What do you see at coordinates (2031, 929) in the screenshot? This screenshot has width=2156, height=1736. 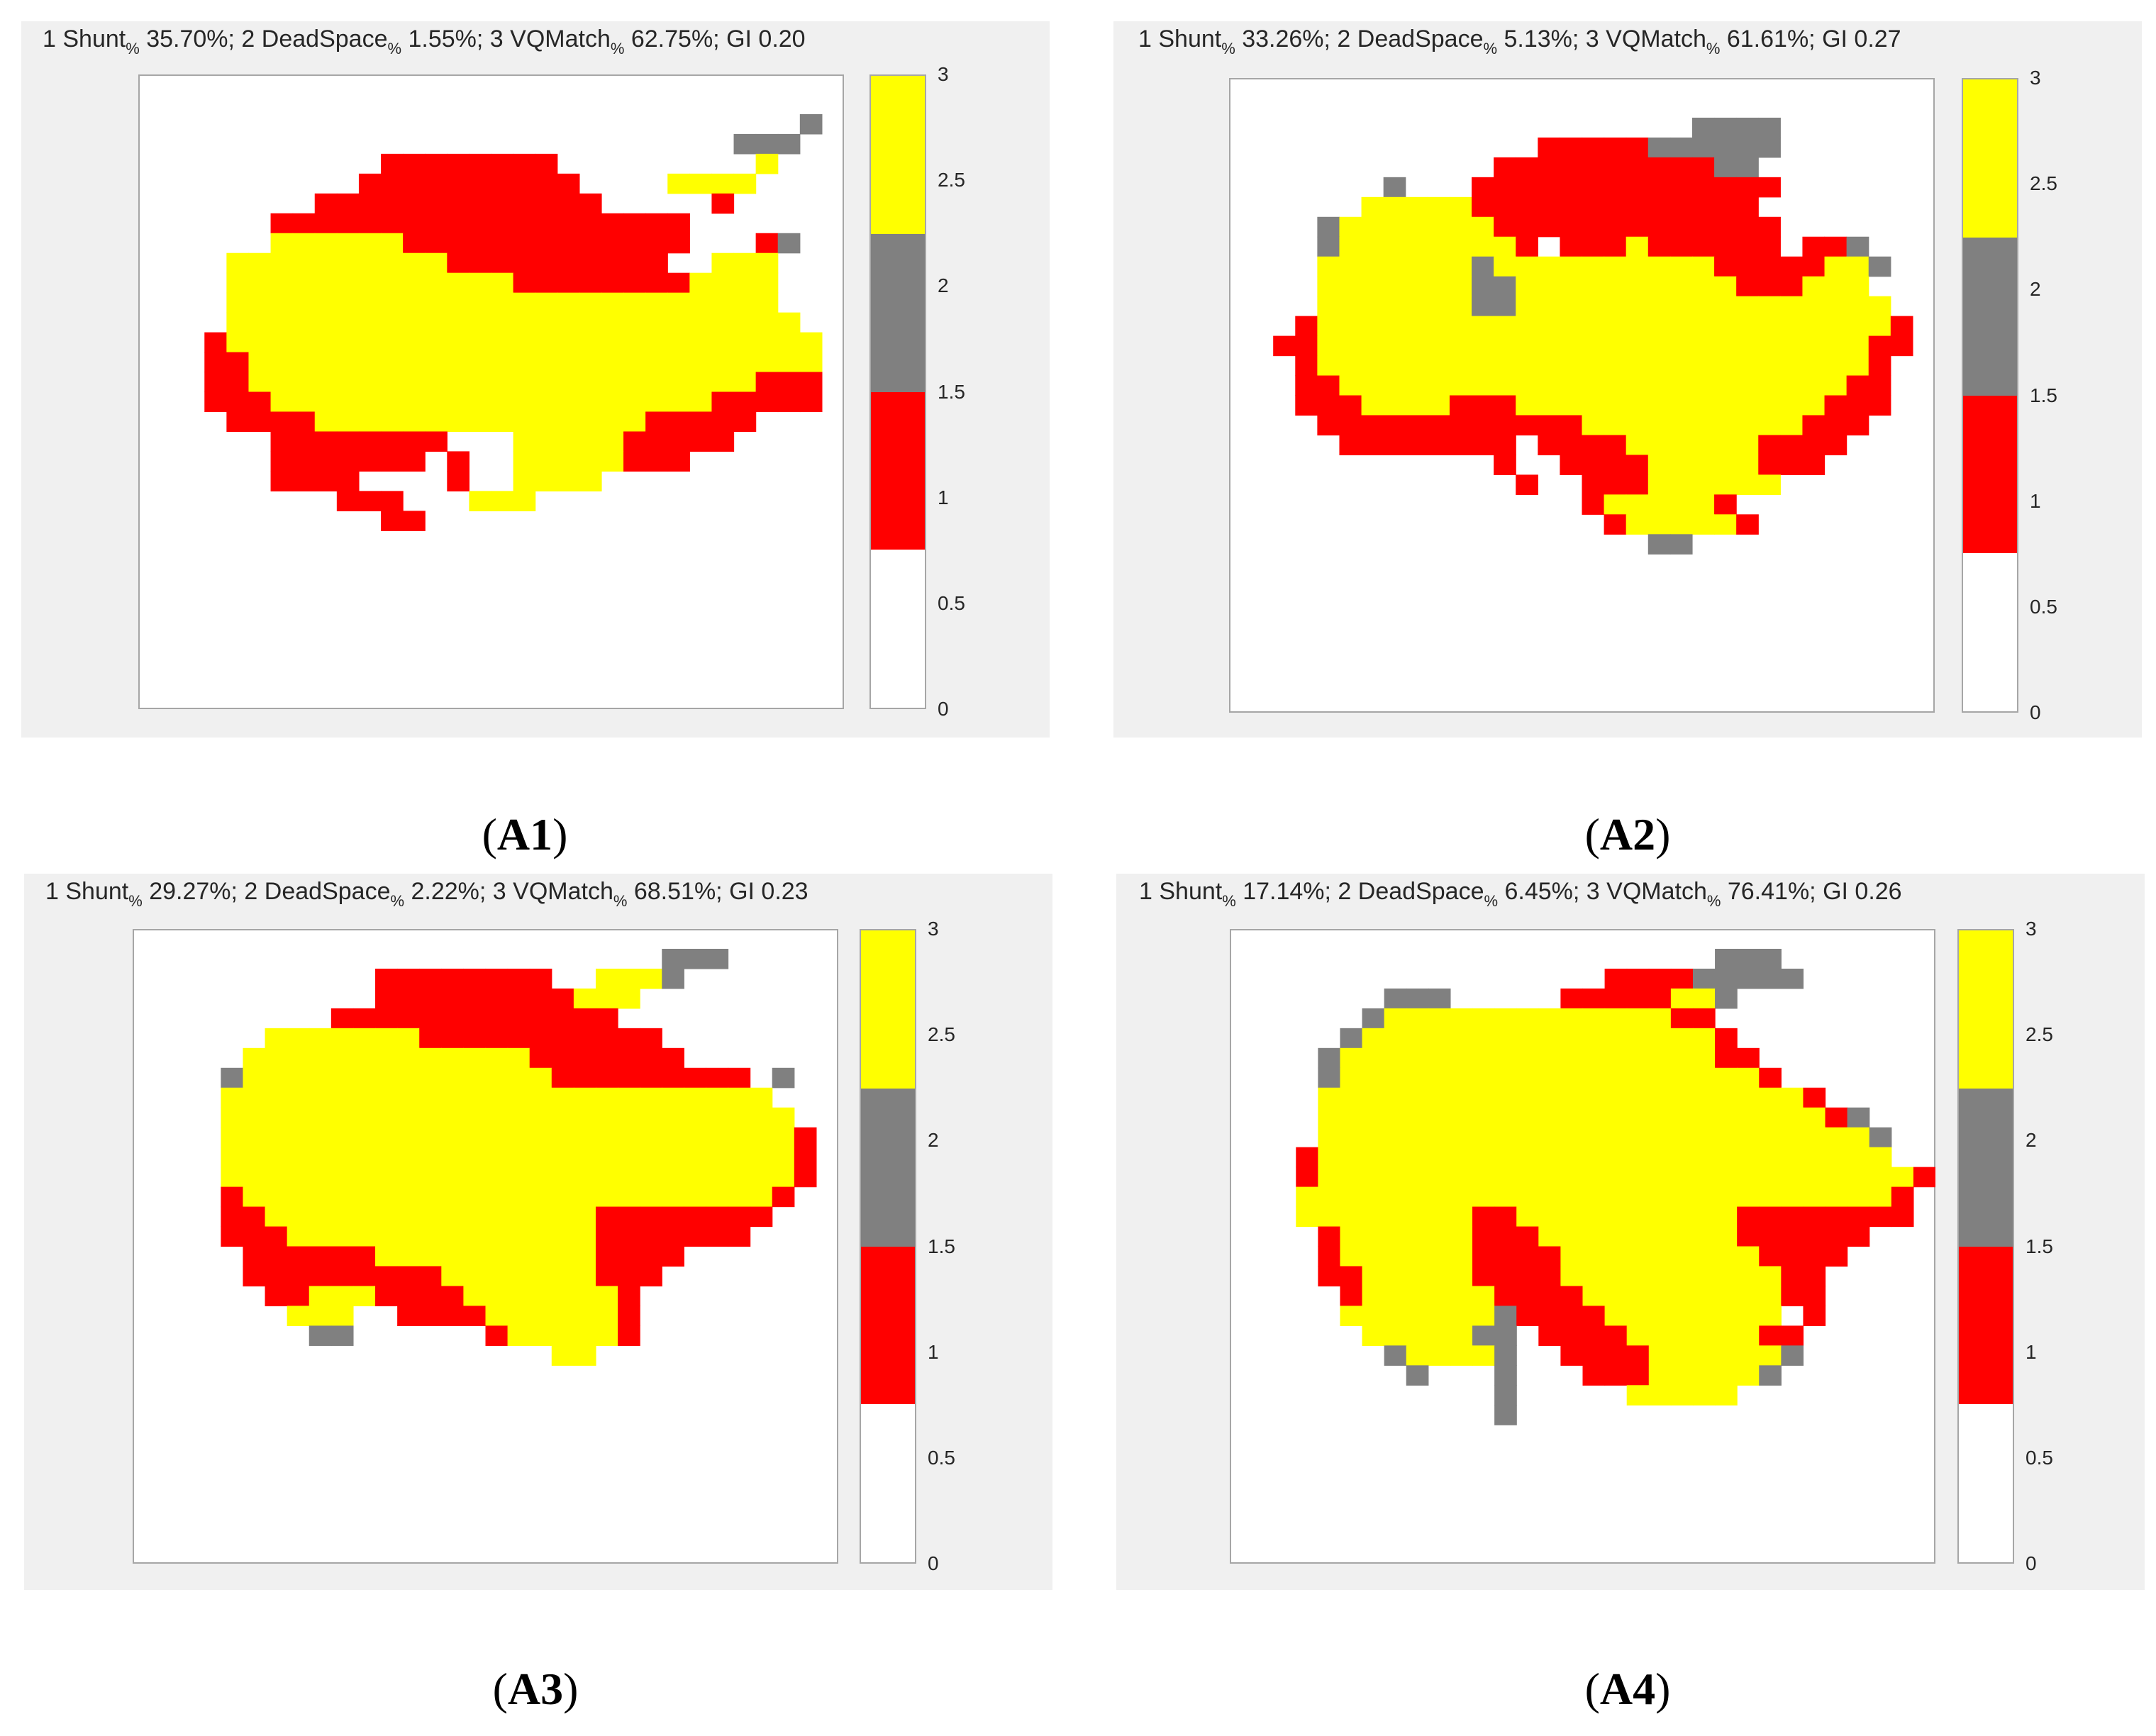 I see `colorbar-tick-label: 3` at bounding box center [2031, 929].